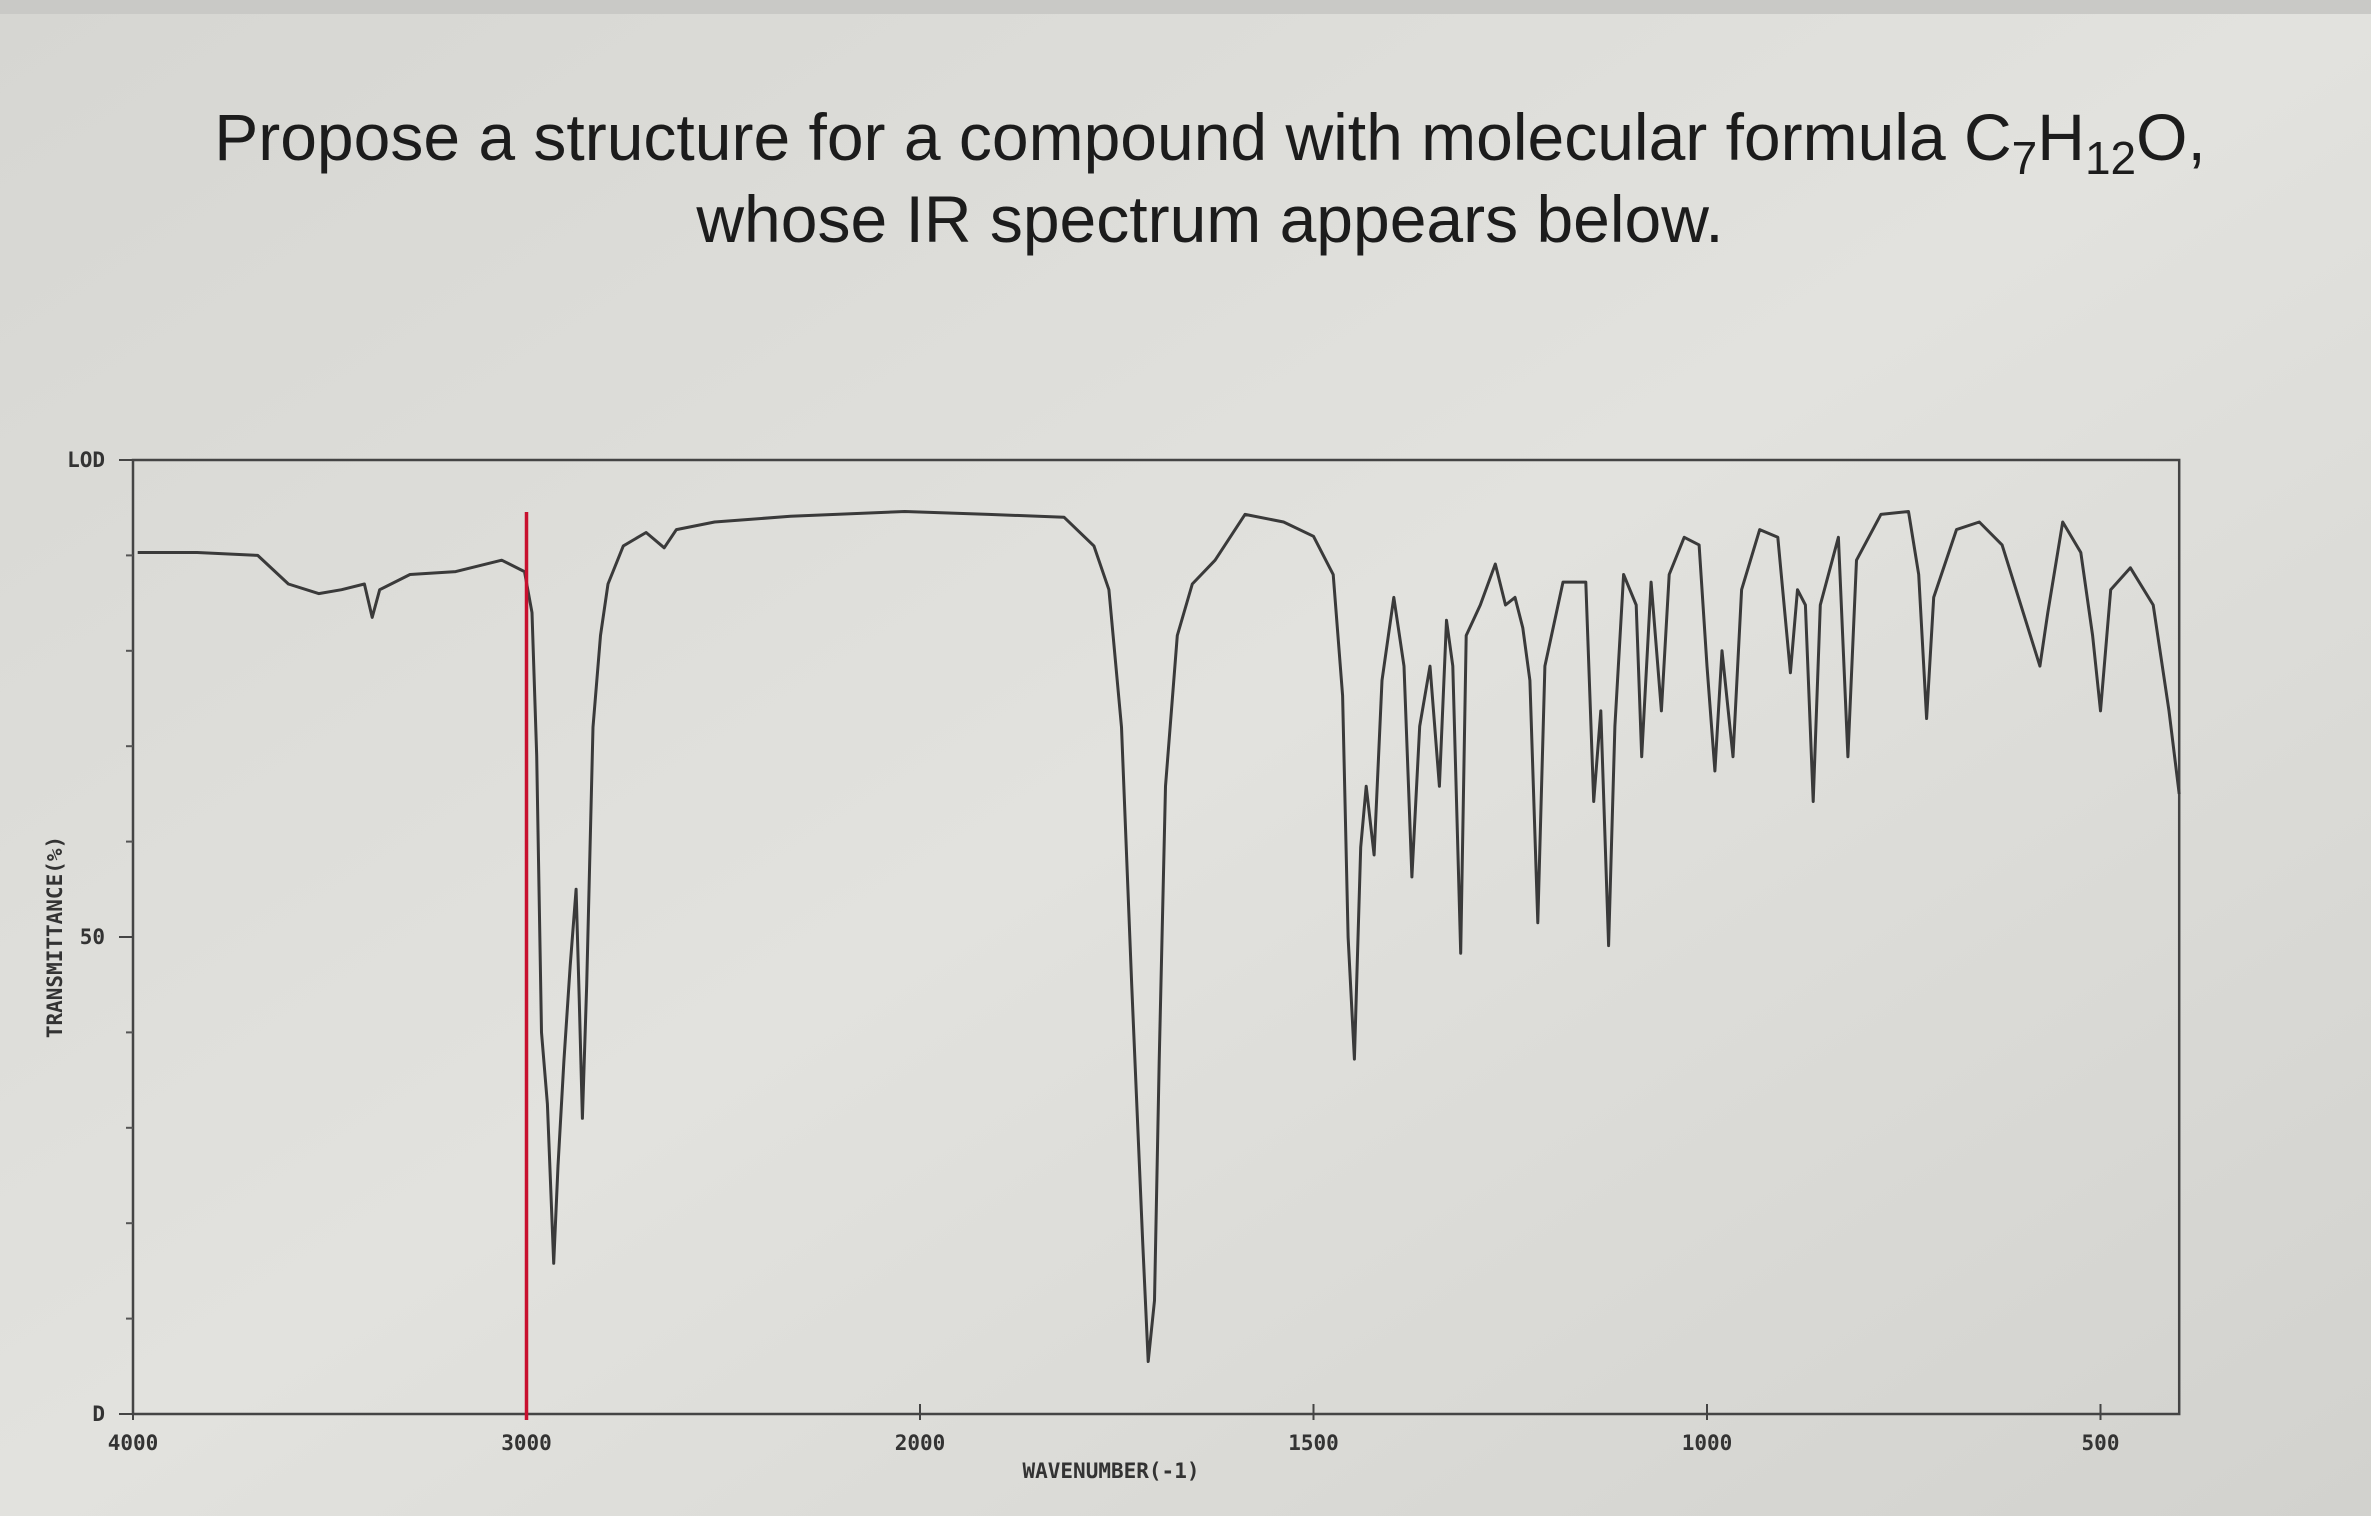  I want to click on title-subscript: 12, so click(2110, 158).